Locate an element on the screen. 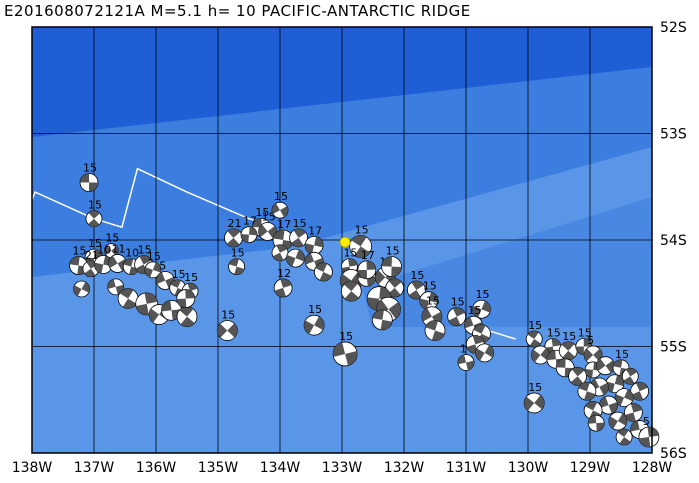 The height and width of the screenshot is (483, 699). lon-tick-label: 134W is located at coordinates (280, 468).